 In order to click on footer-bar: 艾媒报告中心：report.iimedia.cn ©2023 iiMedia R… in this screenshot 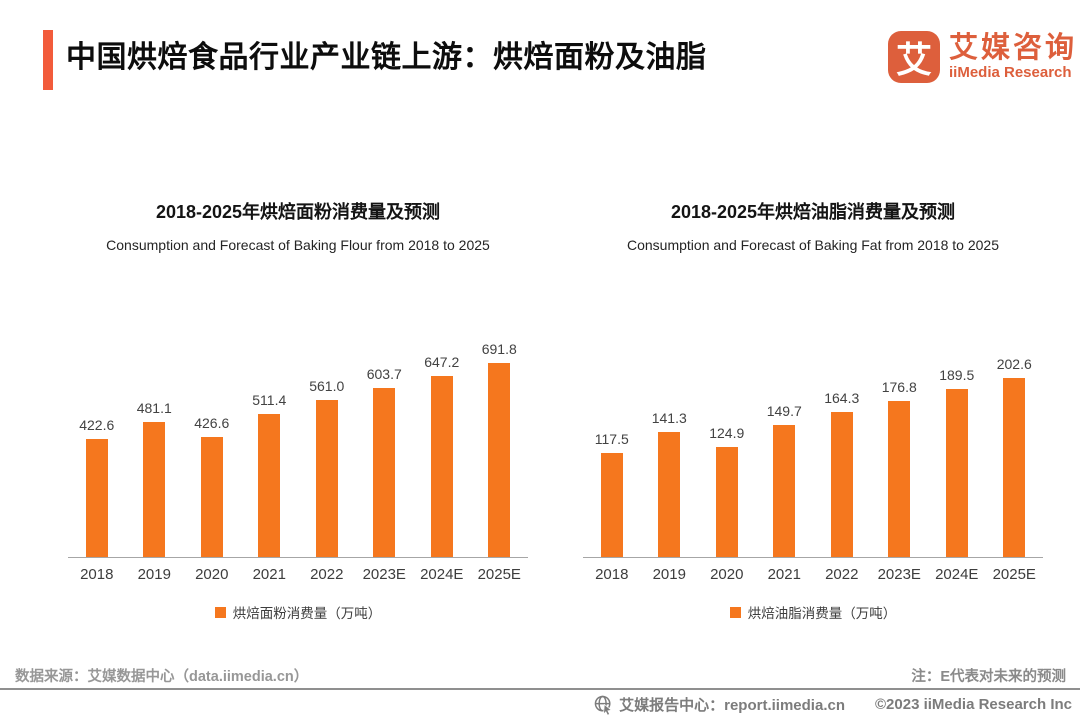, I will do `click(832, 704)`.